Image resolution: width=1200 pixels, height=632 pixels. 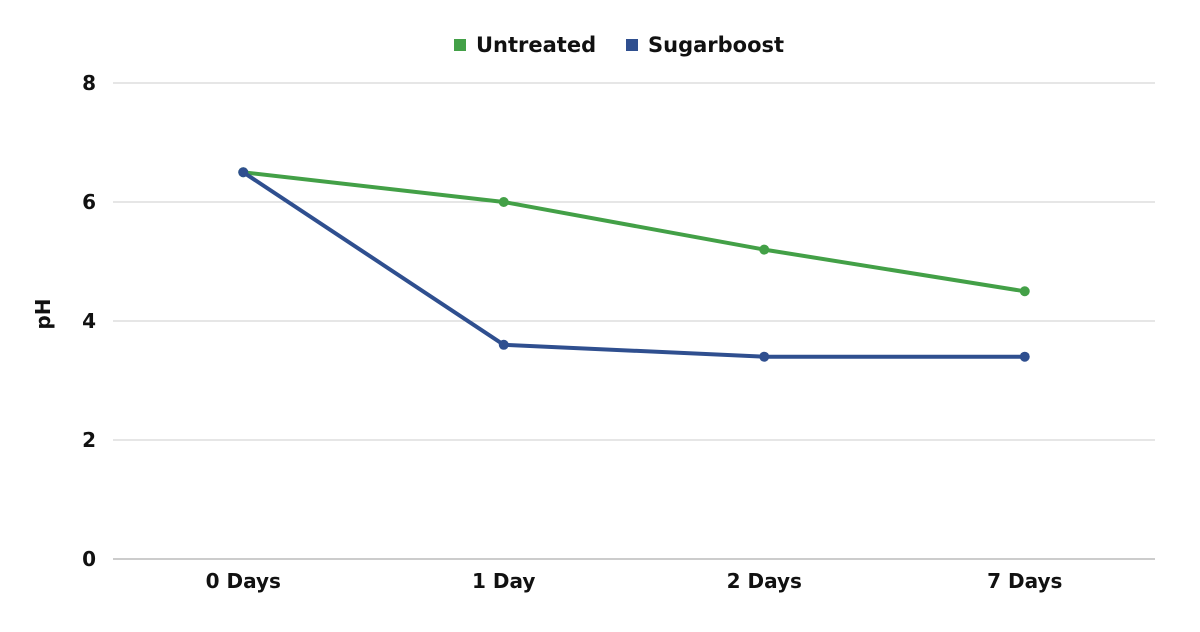 What do you see at coordinates (716, 45) in the screenshot?
I see `legend-label: Sugarboost` at bounding box center [716, 45].